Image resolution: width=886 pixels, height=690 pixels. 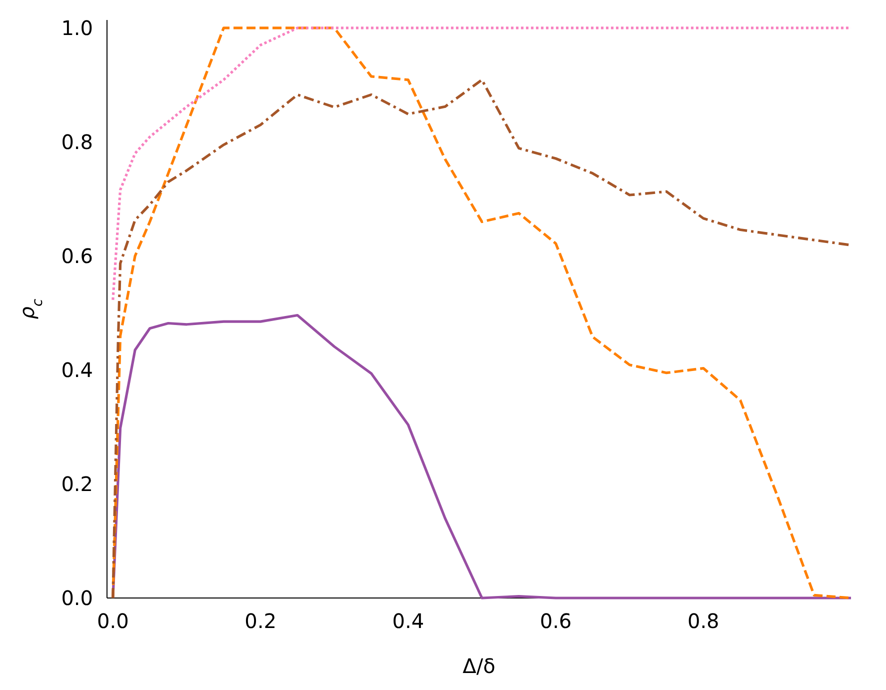 I want to click on x-tick-label: 0.2, so click(x=260, y=621).